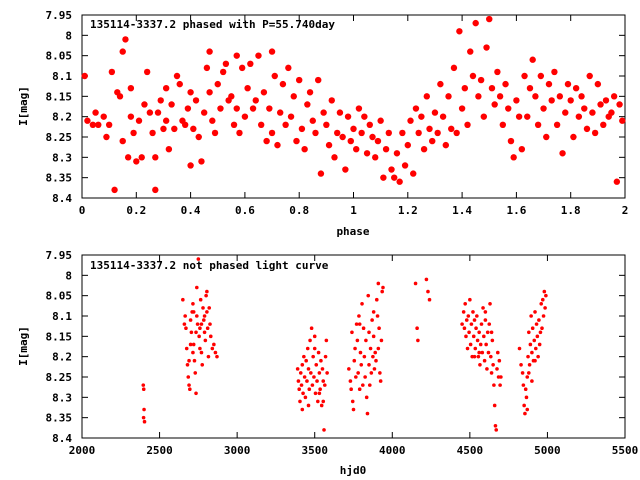  I want to click on x-tick-label: 3500, so click(314, 450).